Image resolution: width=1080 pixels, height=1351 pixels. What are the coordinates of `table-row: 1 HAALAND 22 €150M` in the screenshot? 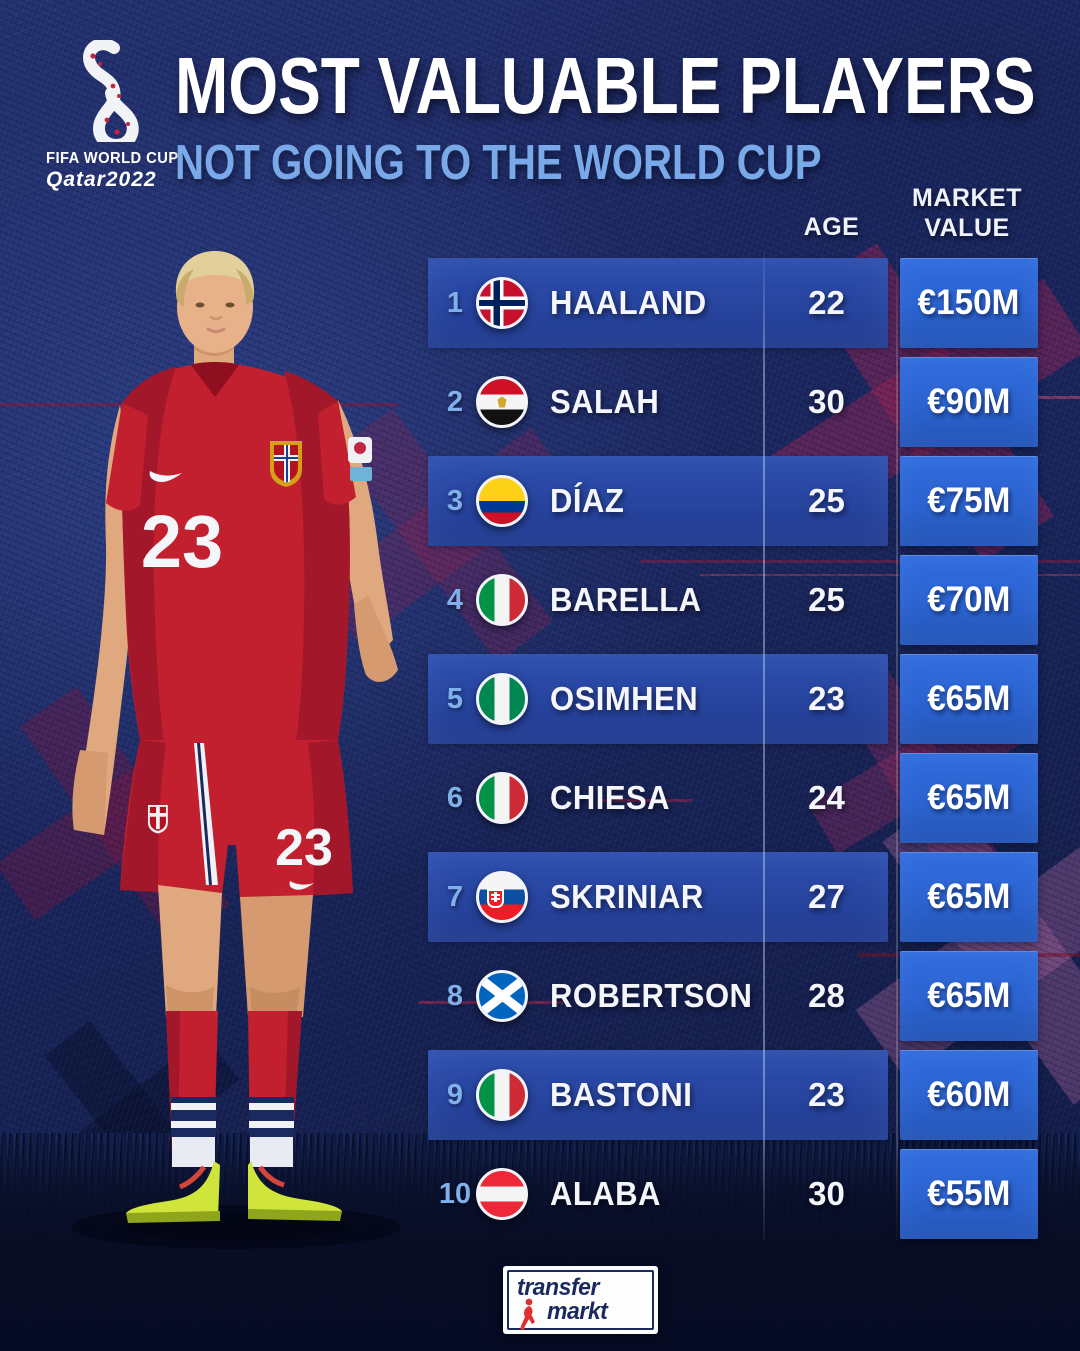 It's located at (733, 303).